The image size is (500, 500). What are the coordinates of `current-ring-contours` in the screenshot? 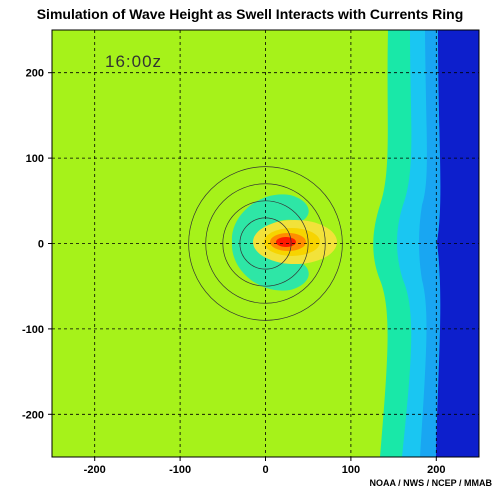 It's located at (265, 243).